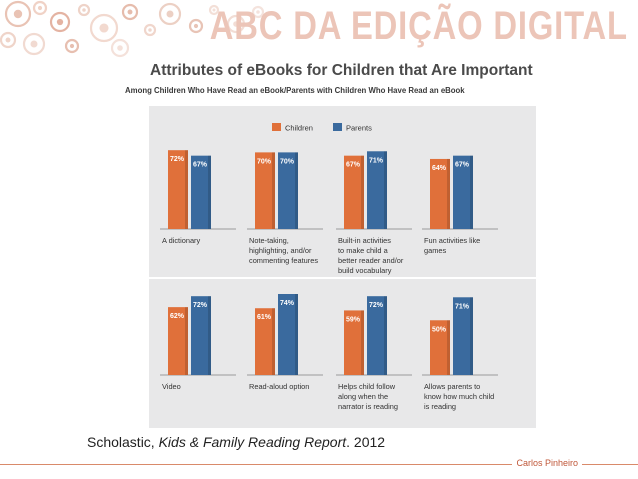 This screenshot has width=638, height=479. What do you see at coordinates (171, 386) in the screenshot?
I see `panel-5-category-label: Video` at bounding box center [171, 386].